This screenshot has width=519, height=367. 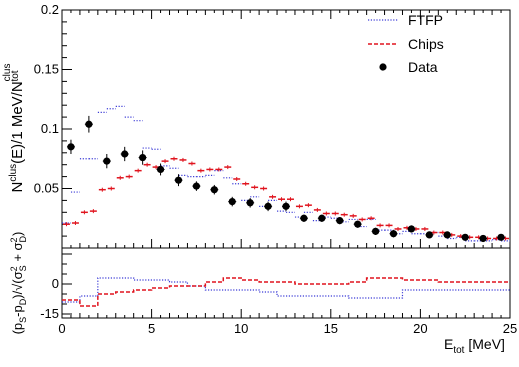 I want to click on ratio-y-axis-title: (pS-pD)/√(σ2S + σ2D), so click(x=18, y=283).